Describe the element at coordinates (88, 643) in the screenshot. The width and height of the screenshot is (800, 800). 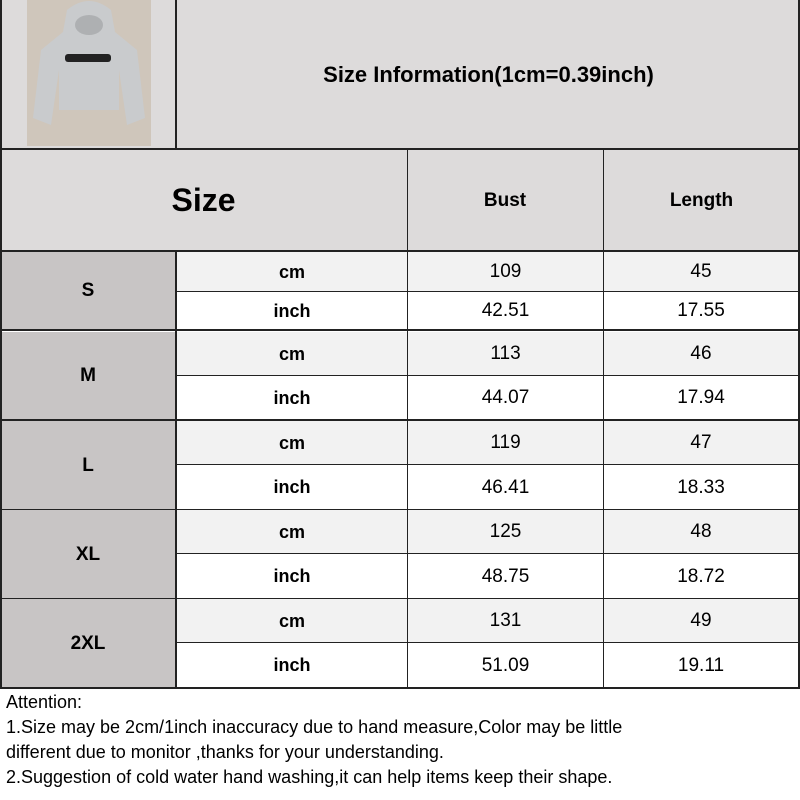
I see `size-label: 2XL` at that location.